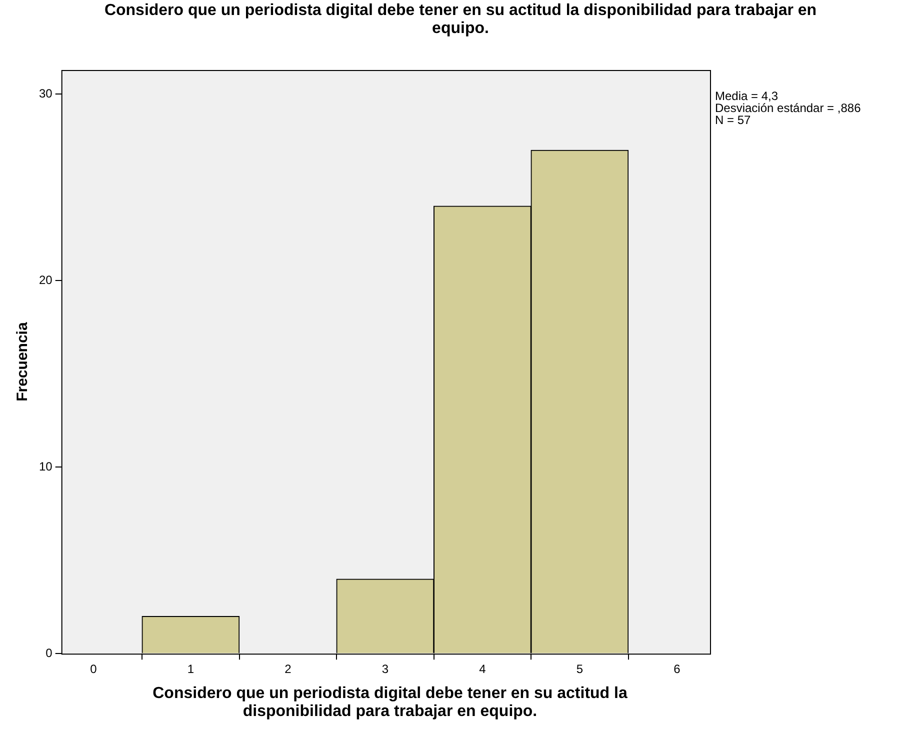 Image resolution: width=921 pixels, height=734 pixels. Describe the element at coordinates (385, 669) in the screenshot. I see `x-tick-label: 3` at that location.